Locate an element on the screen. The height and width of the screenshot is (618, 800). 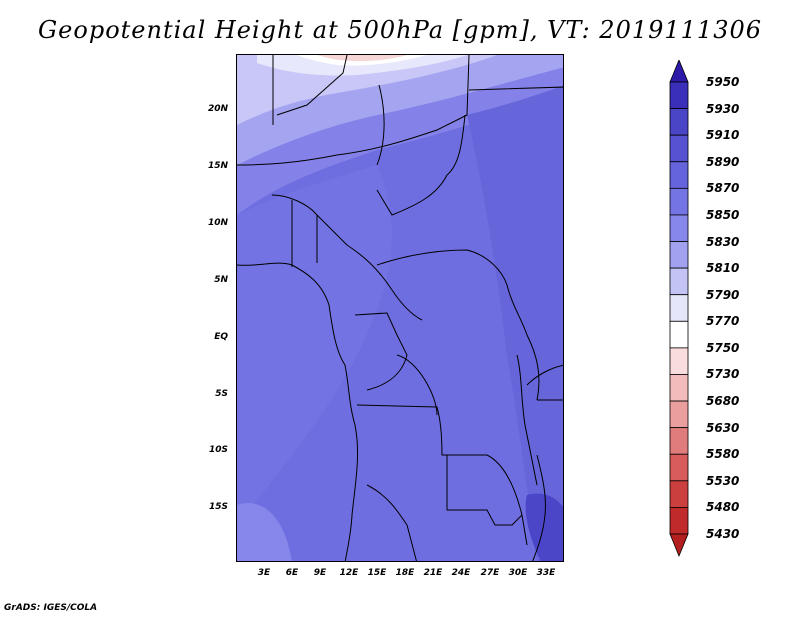
colorbar-cell-bottom is located at coordinates (679, 545).